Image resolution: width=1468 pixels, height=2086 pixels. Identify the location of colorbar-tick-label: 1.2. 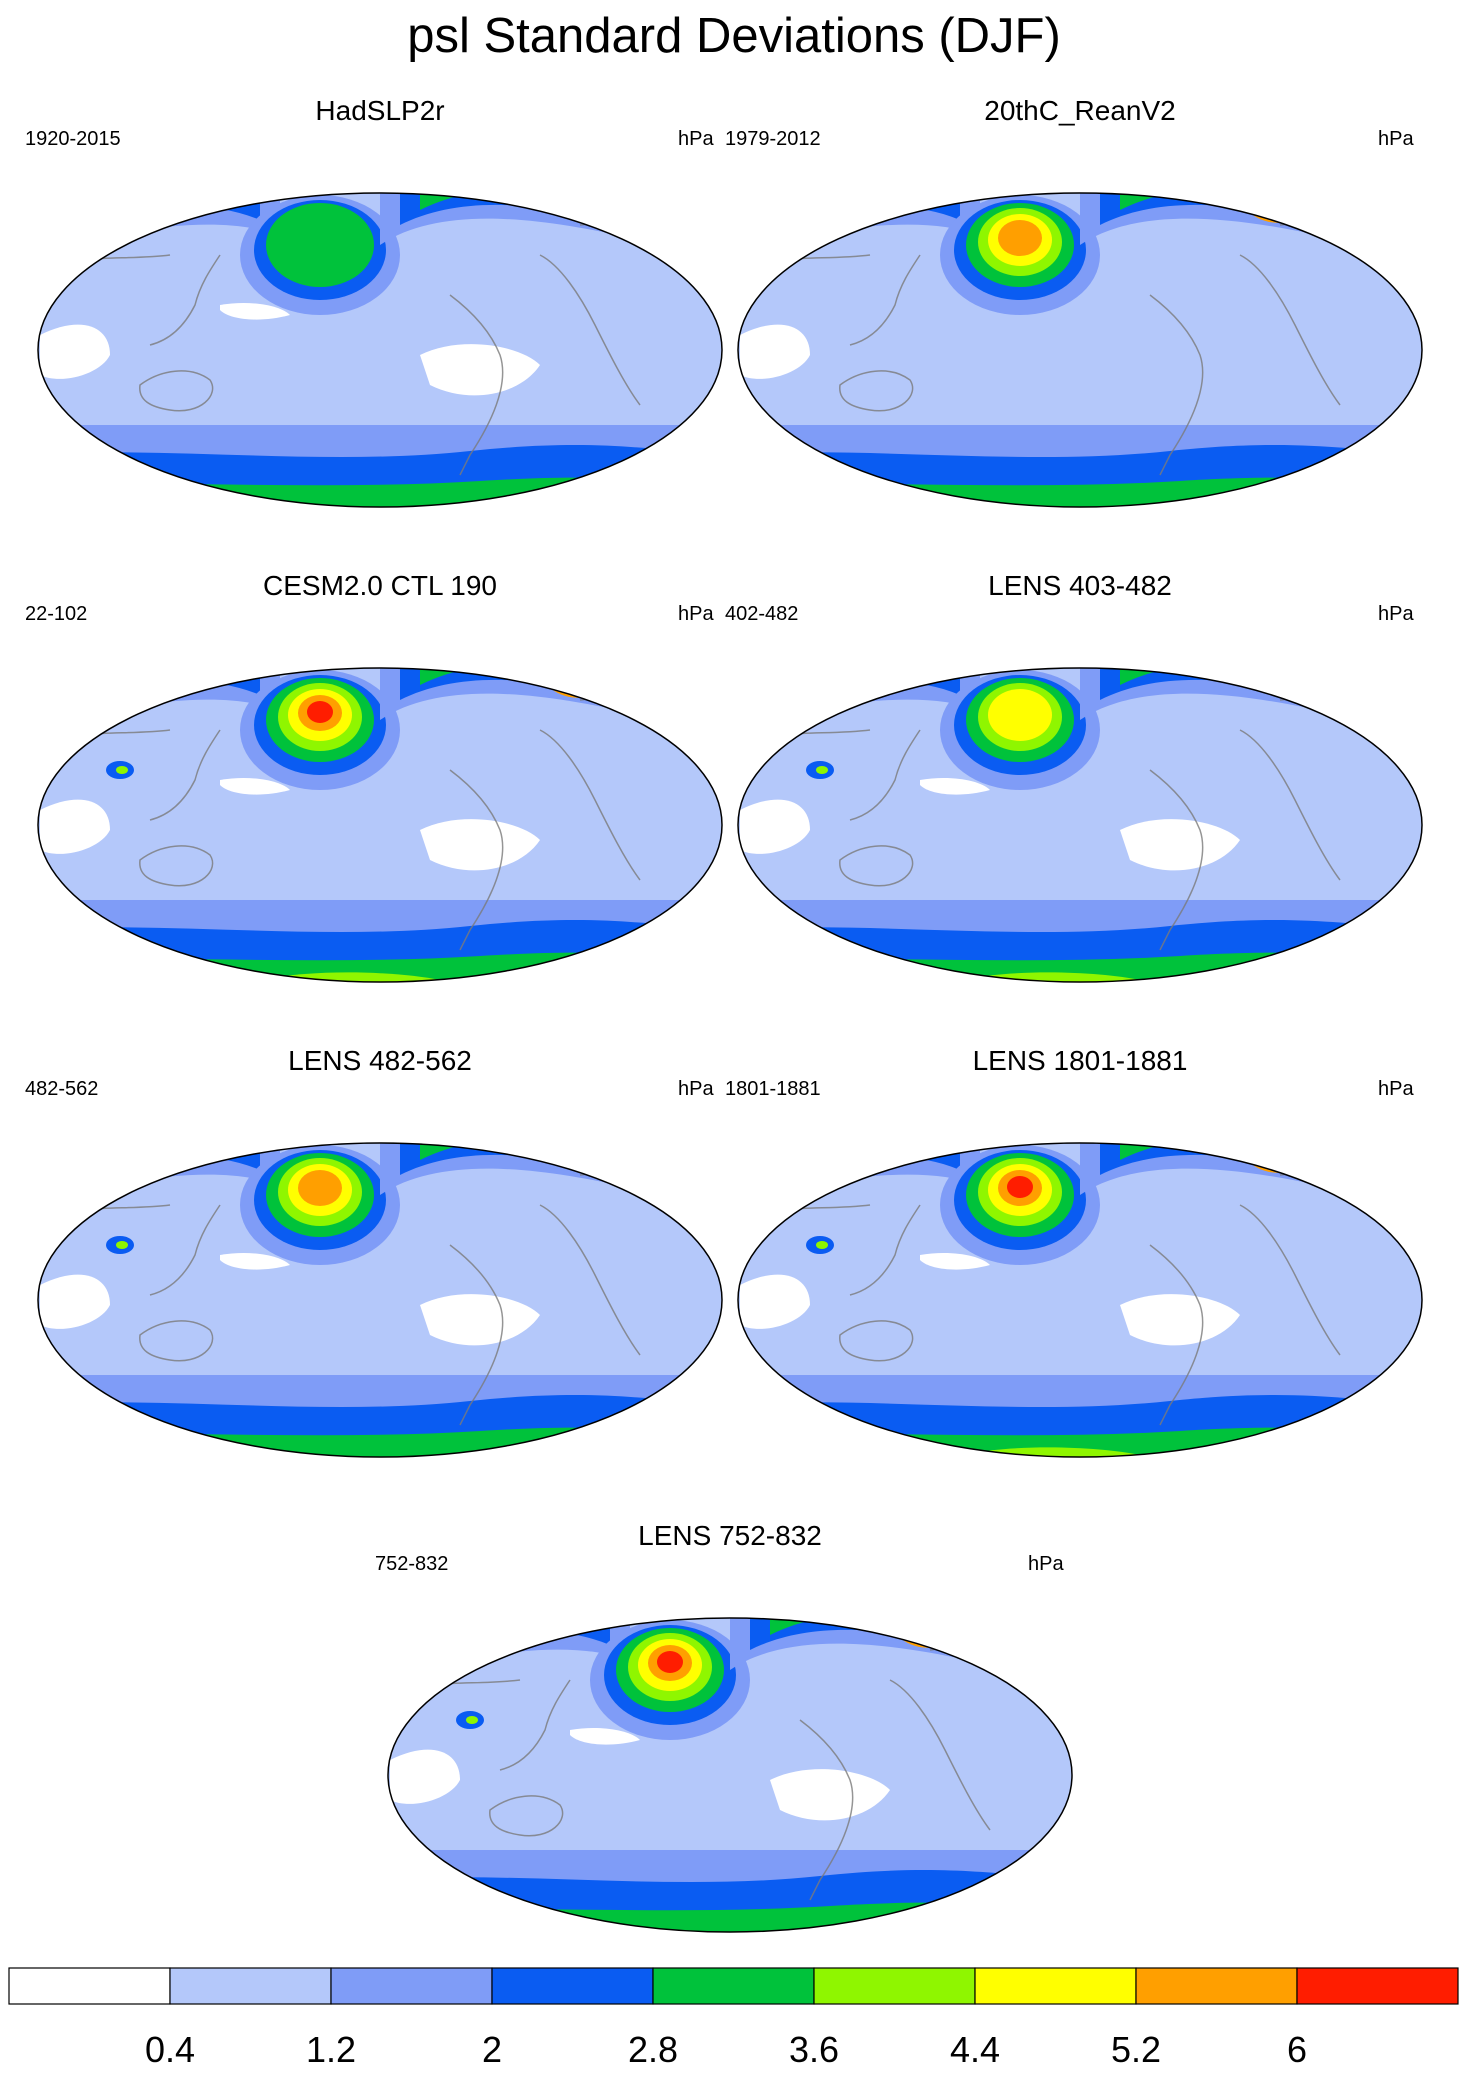
(331, 2049).